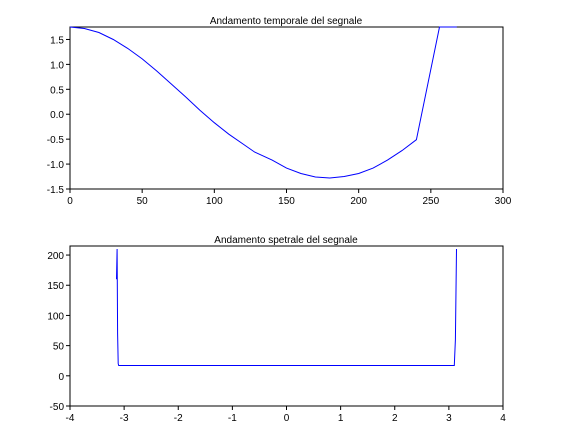 This screenshot has width=576, height=435. I want to click on spectrum-y-tick-label: 150, so click(55, 286).